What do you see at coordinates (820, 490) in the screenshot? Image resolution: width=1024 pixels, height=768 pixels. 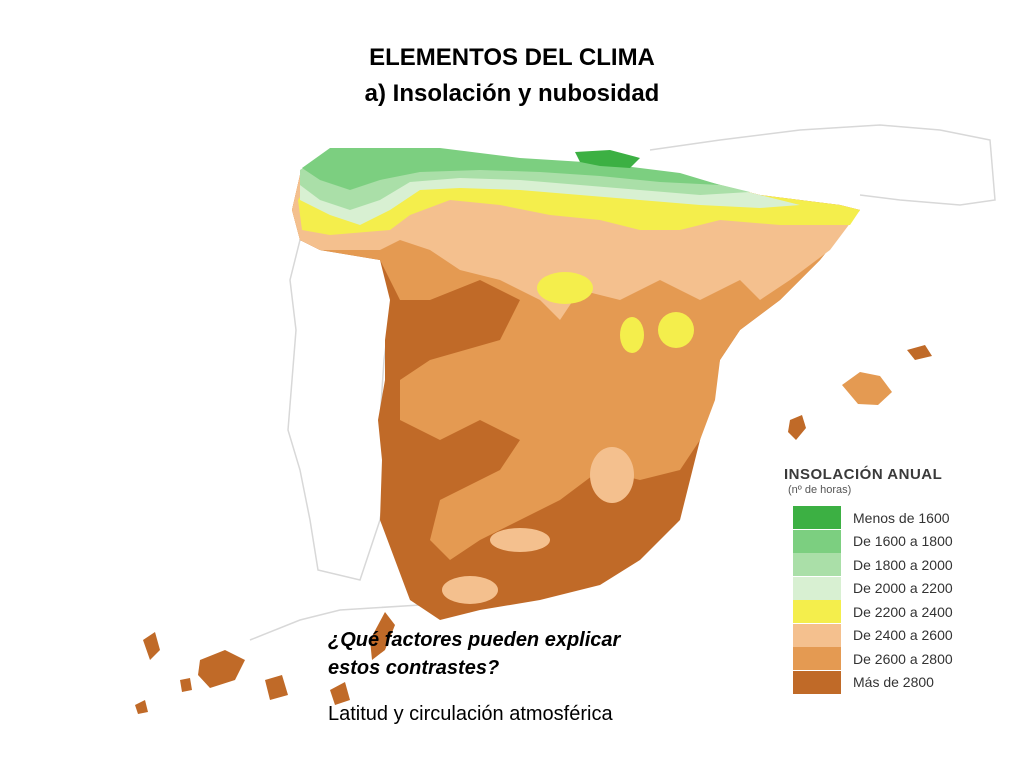 I see `legend-subtitle: (nº de horas)` at bounding box center [820, 490].